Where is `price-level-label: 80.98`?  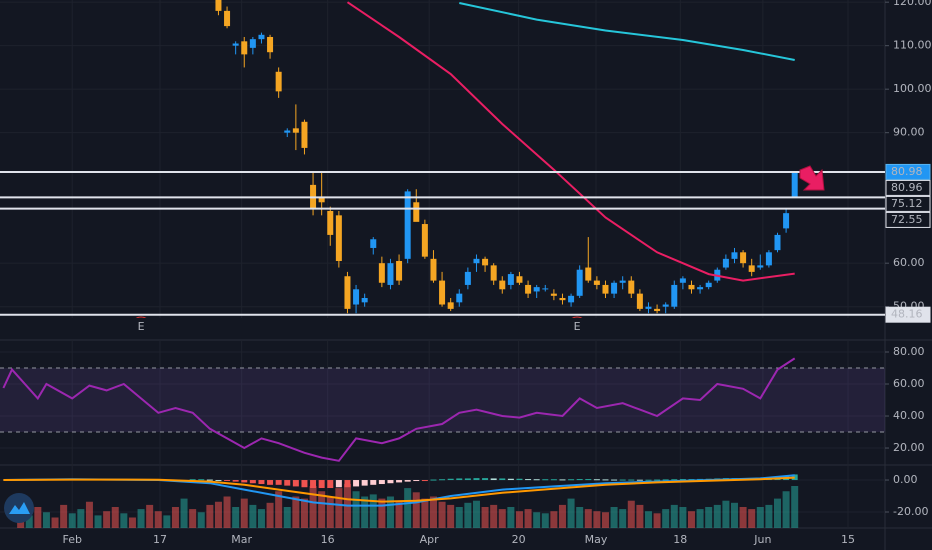
price-level-label: 80.98 is located at coordinates (907, 171).